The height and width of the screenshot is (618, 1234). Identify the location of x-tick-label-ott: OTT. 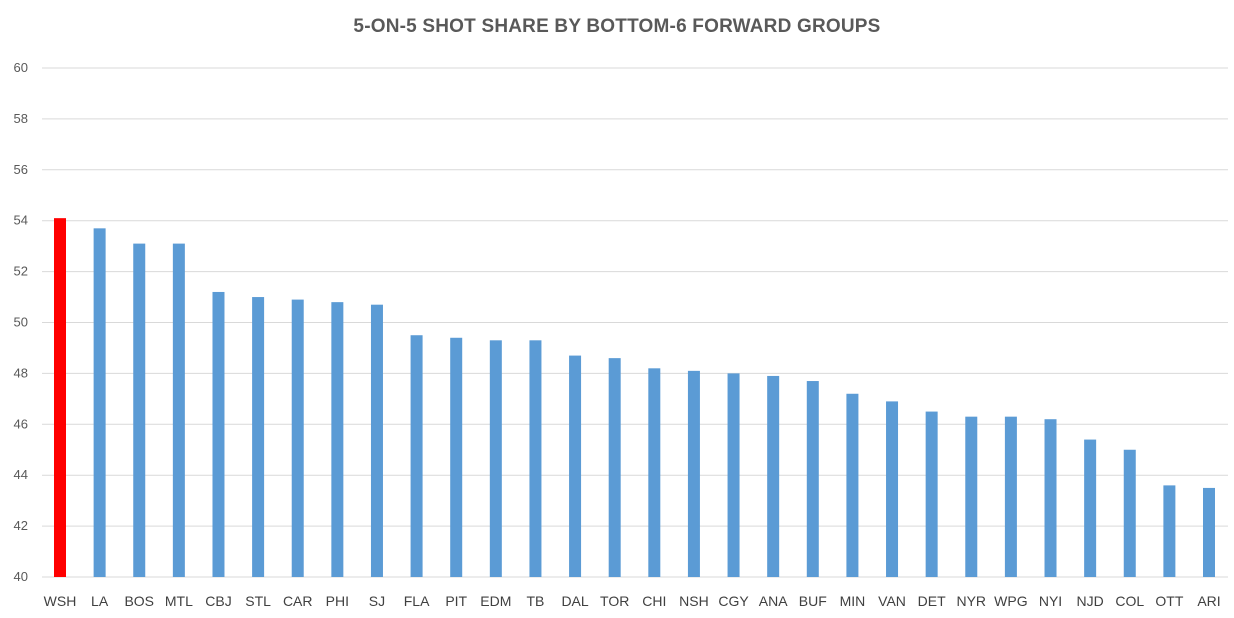
(1169, 601).